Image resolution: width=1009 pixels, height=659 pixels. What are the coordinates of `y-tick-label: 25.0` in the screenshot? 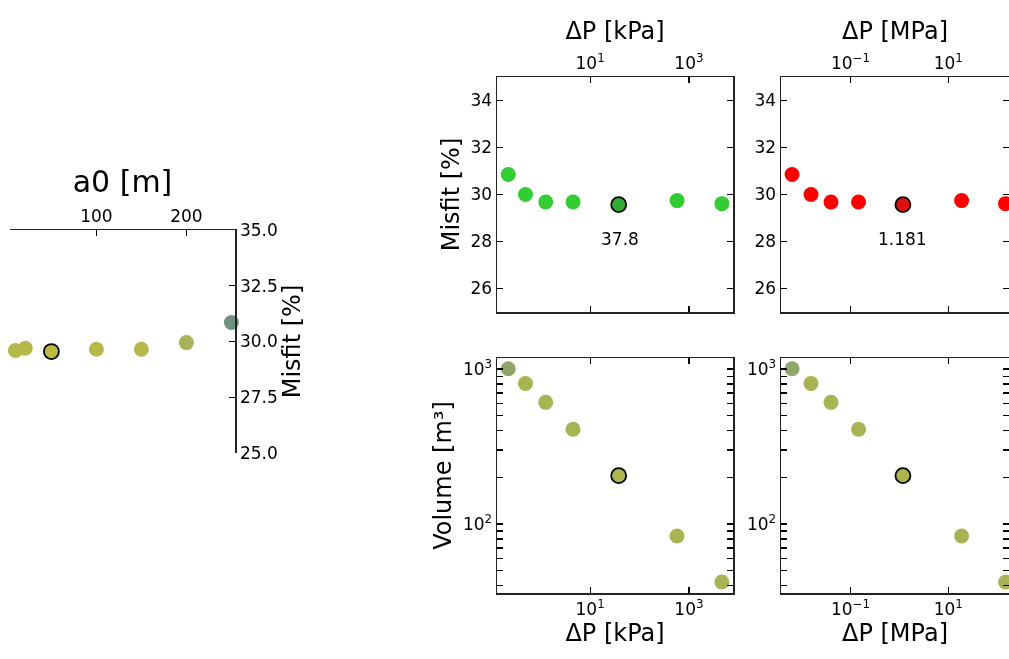 It's located at (258, 452).